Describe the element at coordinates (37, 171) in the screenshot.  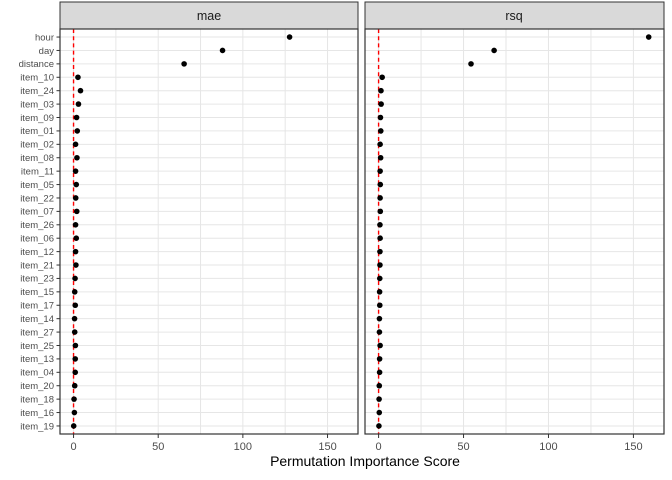
I see `y-axis-label: item_11` at that location.